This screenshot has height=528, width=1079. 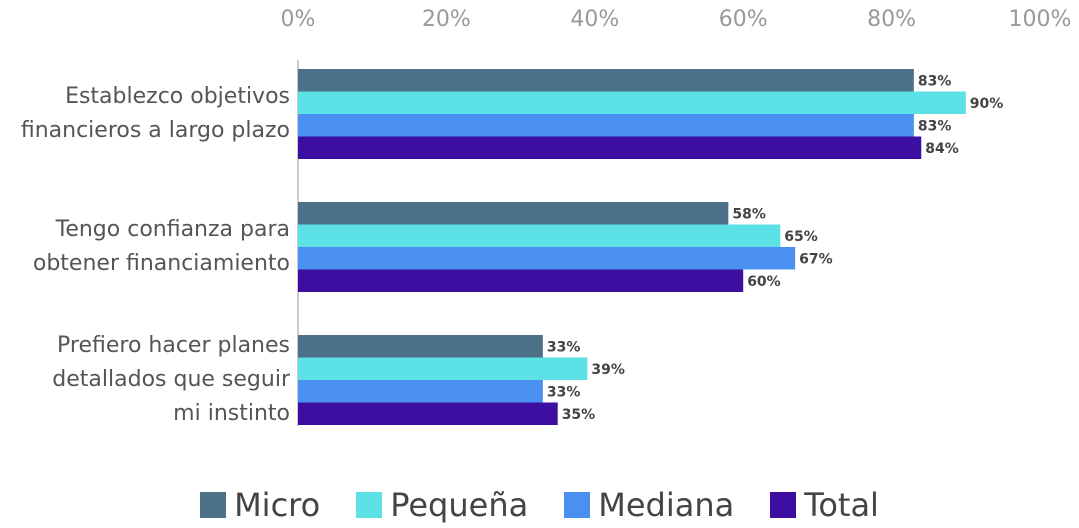 What do you see at coordinates (942, 149) in the screenshot?
I see `data-label: 84%` at bounding box center [942, 149].